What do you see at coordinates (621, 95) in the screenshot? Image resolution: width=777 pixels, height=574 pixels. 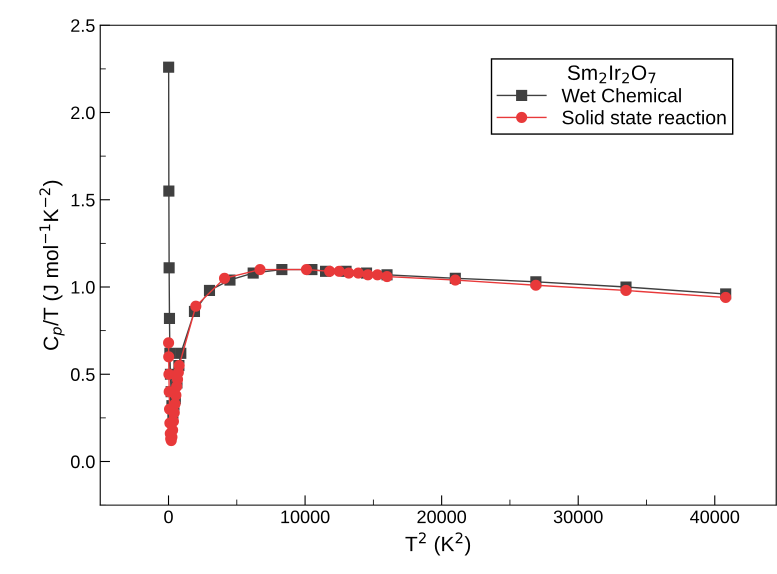 I see `legend-label: Wet Chemical` at bounding box center [621, 95].